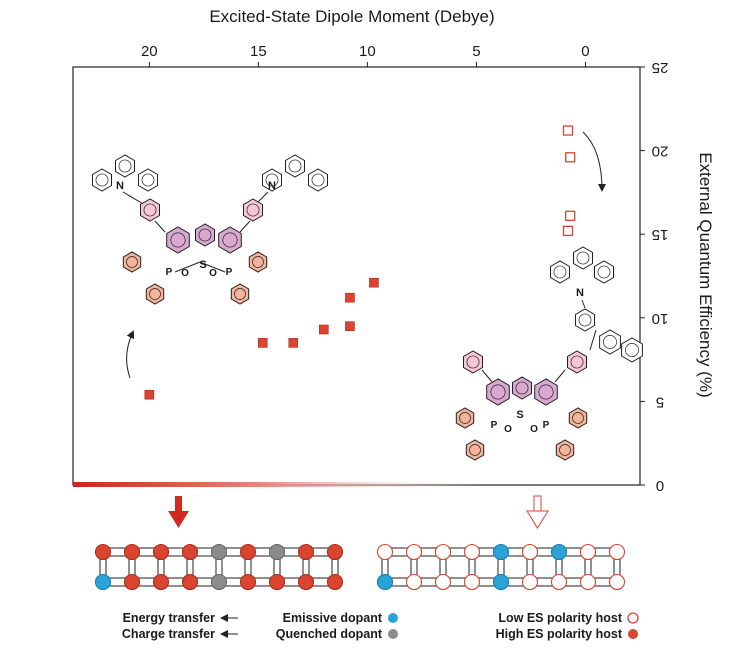 This screenshot has width=729, height=651. Describe the element at coordinates (333, 618) in the screenshot. I see `legend-label-emissive: Emissive dopant` at that location.